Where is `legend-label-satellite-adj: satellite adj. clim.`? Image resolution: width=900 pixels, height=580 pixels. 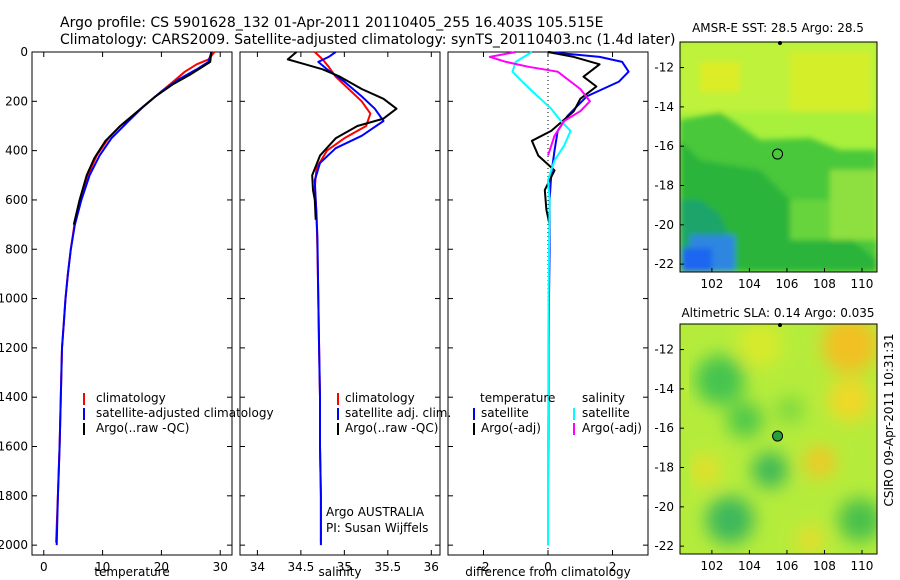
legend-label-satellite-adj: satellite adj. clim. is located at coordinates (398, 413).